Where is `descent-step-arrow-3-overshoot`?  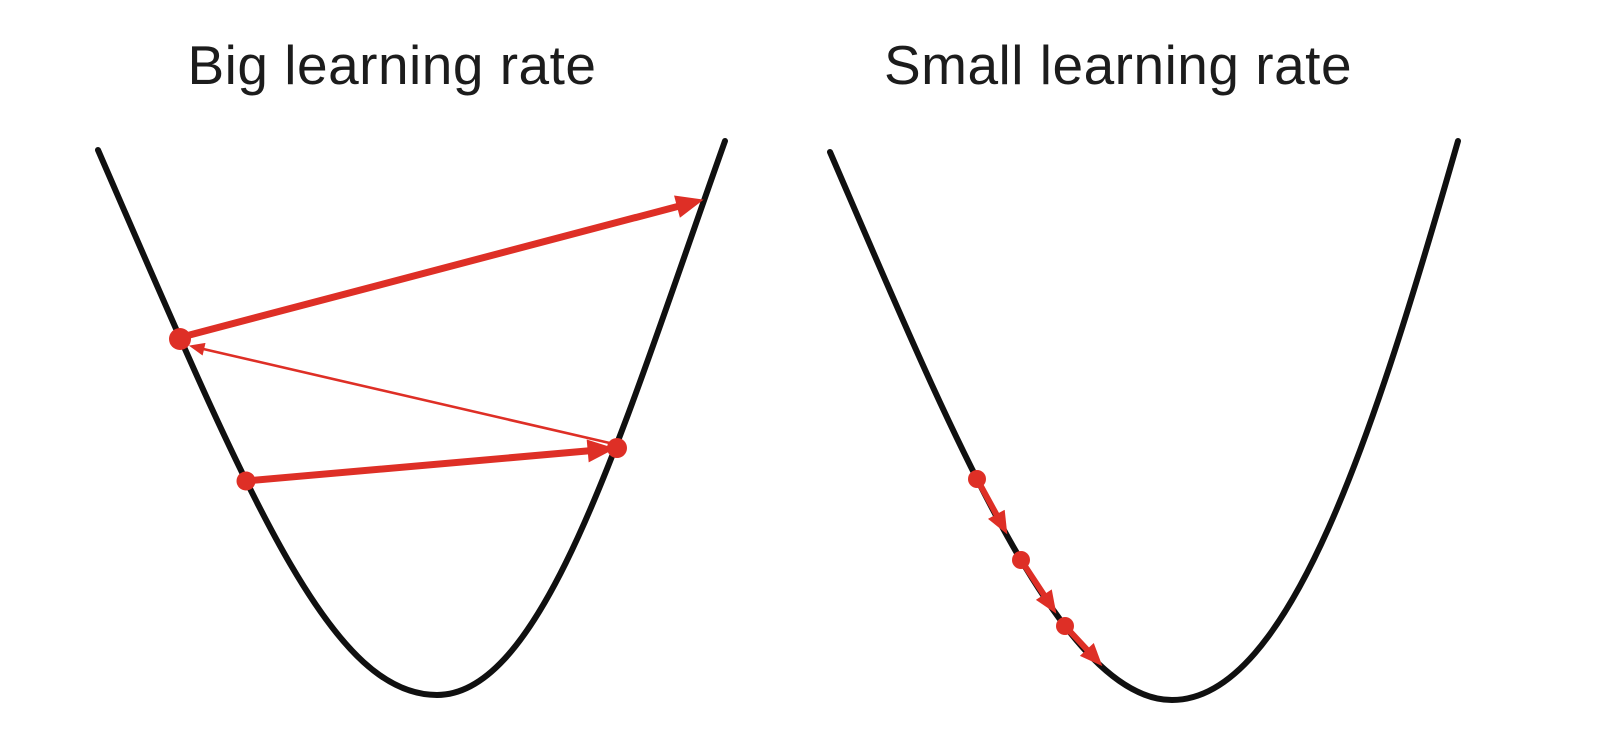
descent-step-arrow-3-overshoot is located at coordinates (441, 268).